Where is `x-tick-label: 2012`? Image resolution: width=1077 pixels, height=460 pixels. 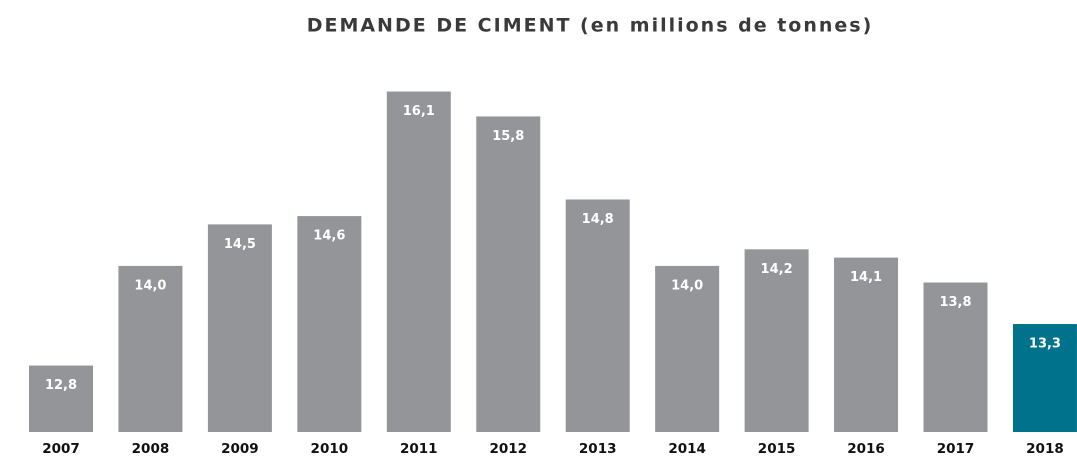 x-tick-label: 2012 is located at coordinates (508, 449).